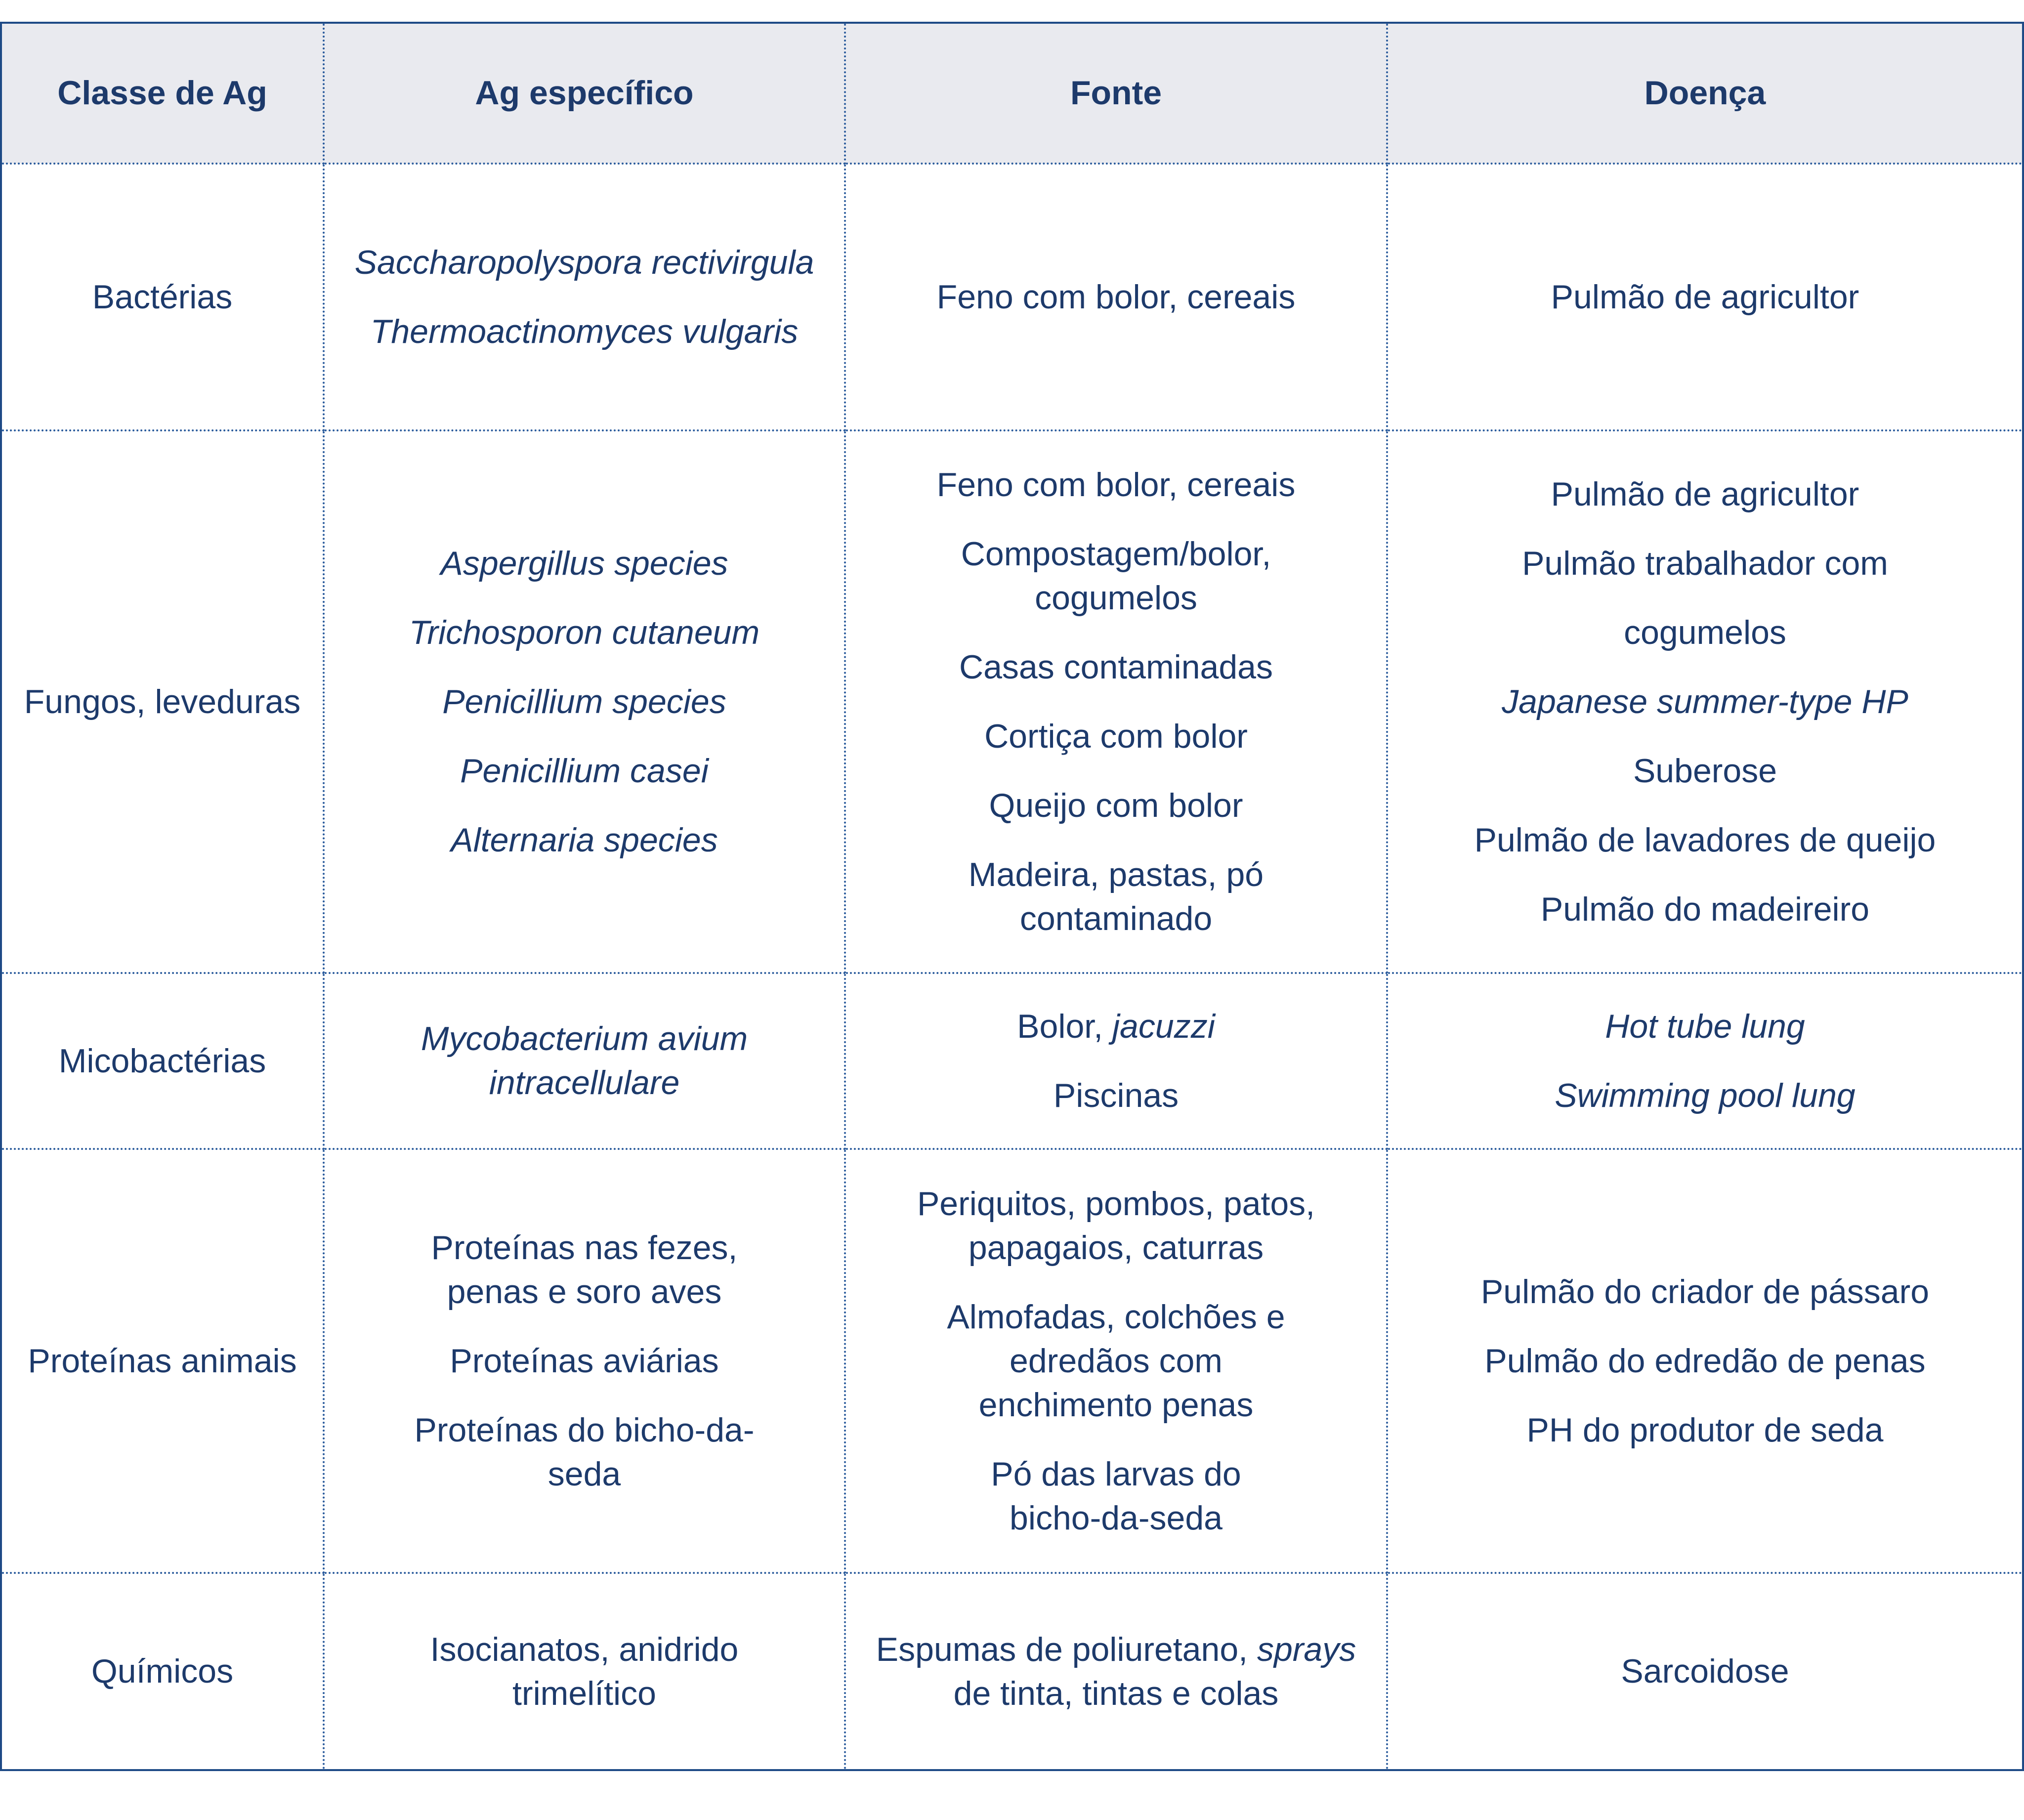 This screenshot has width=2024, height=1820. What do you see at coordinates (1116, 736) in the screenshot?
I see `text: Cortiça com bolor` at bounding box center [1116, 736].